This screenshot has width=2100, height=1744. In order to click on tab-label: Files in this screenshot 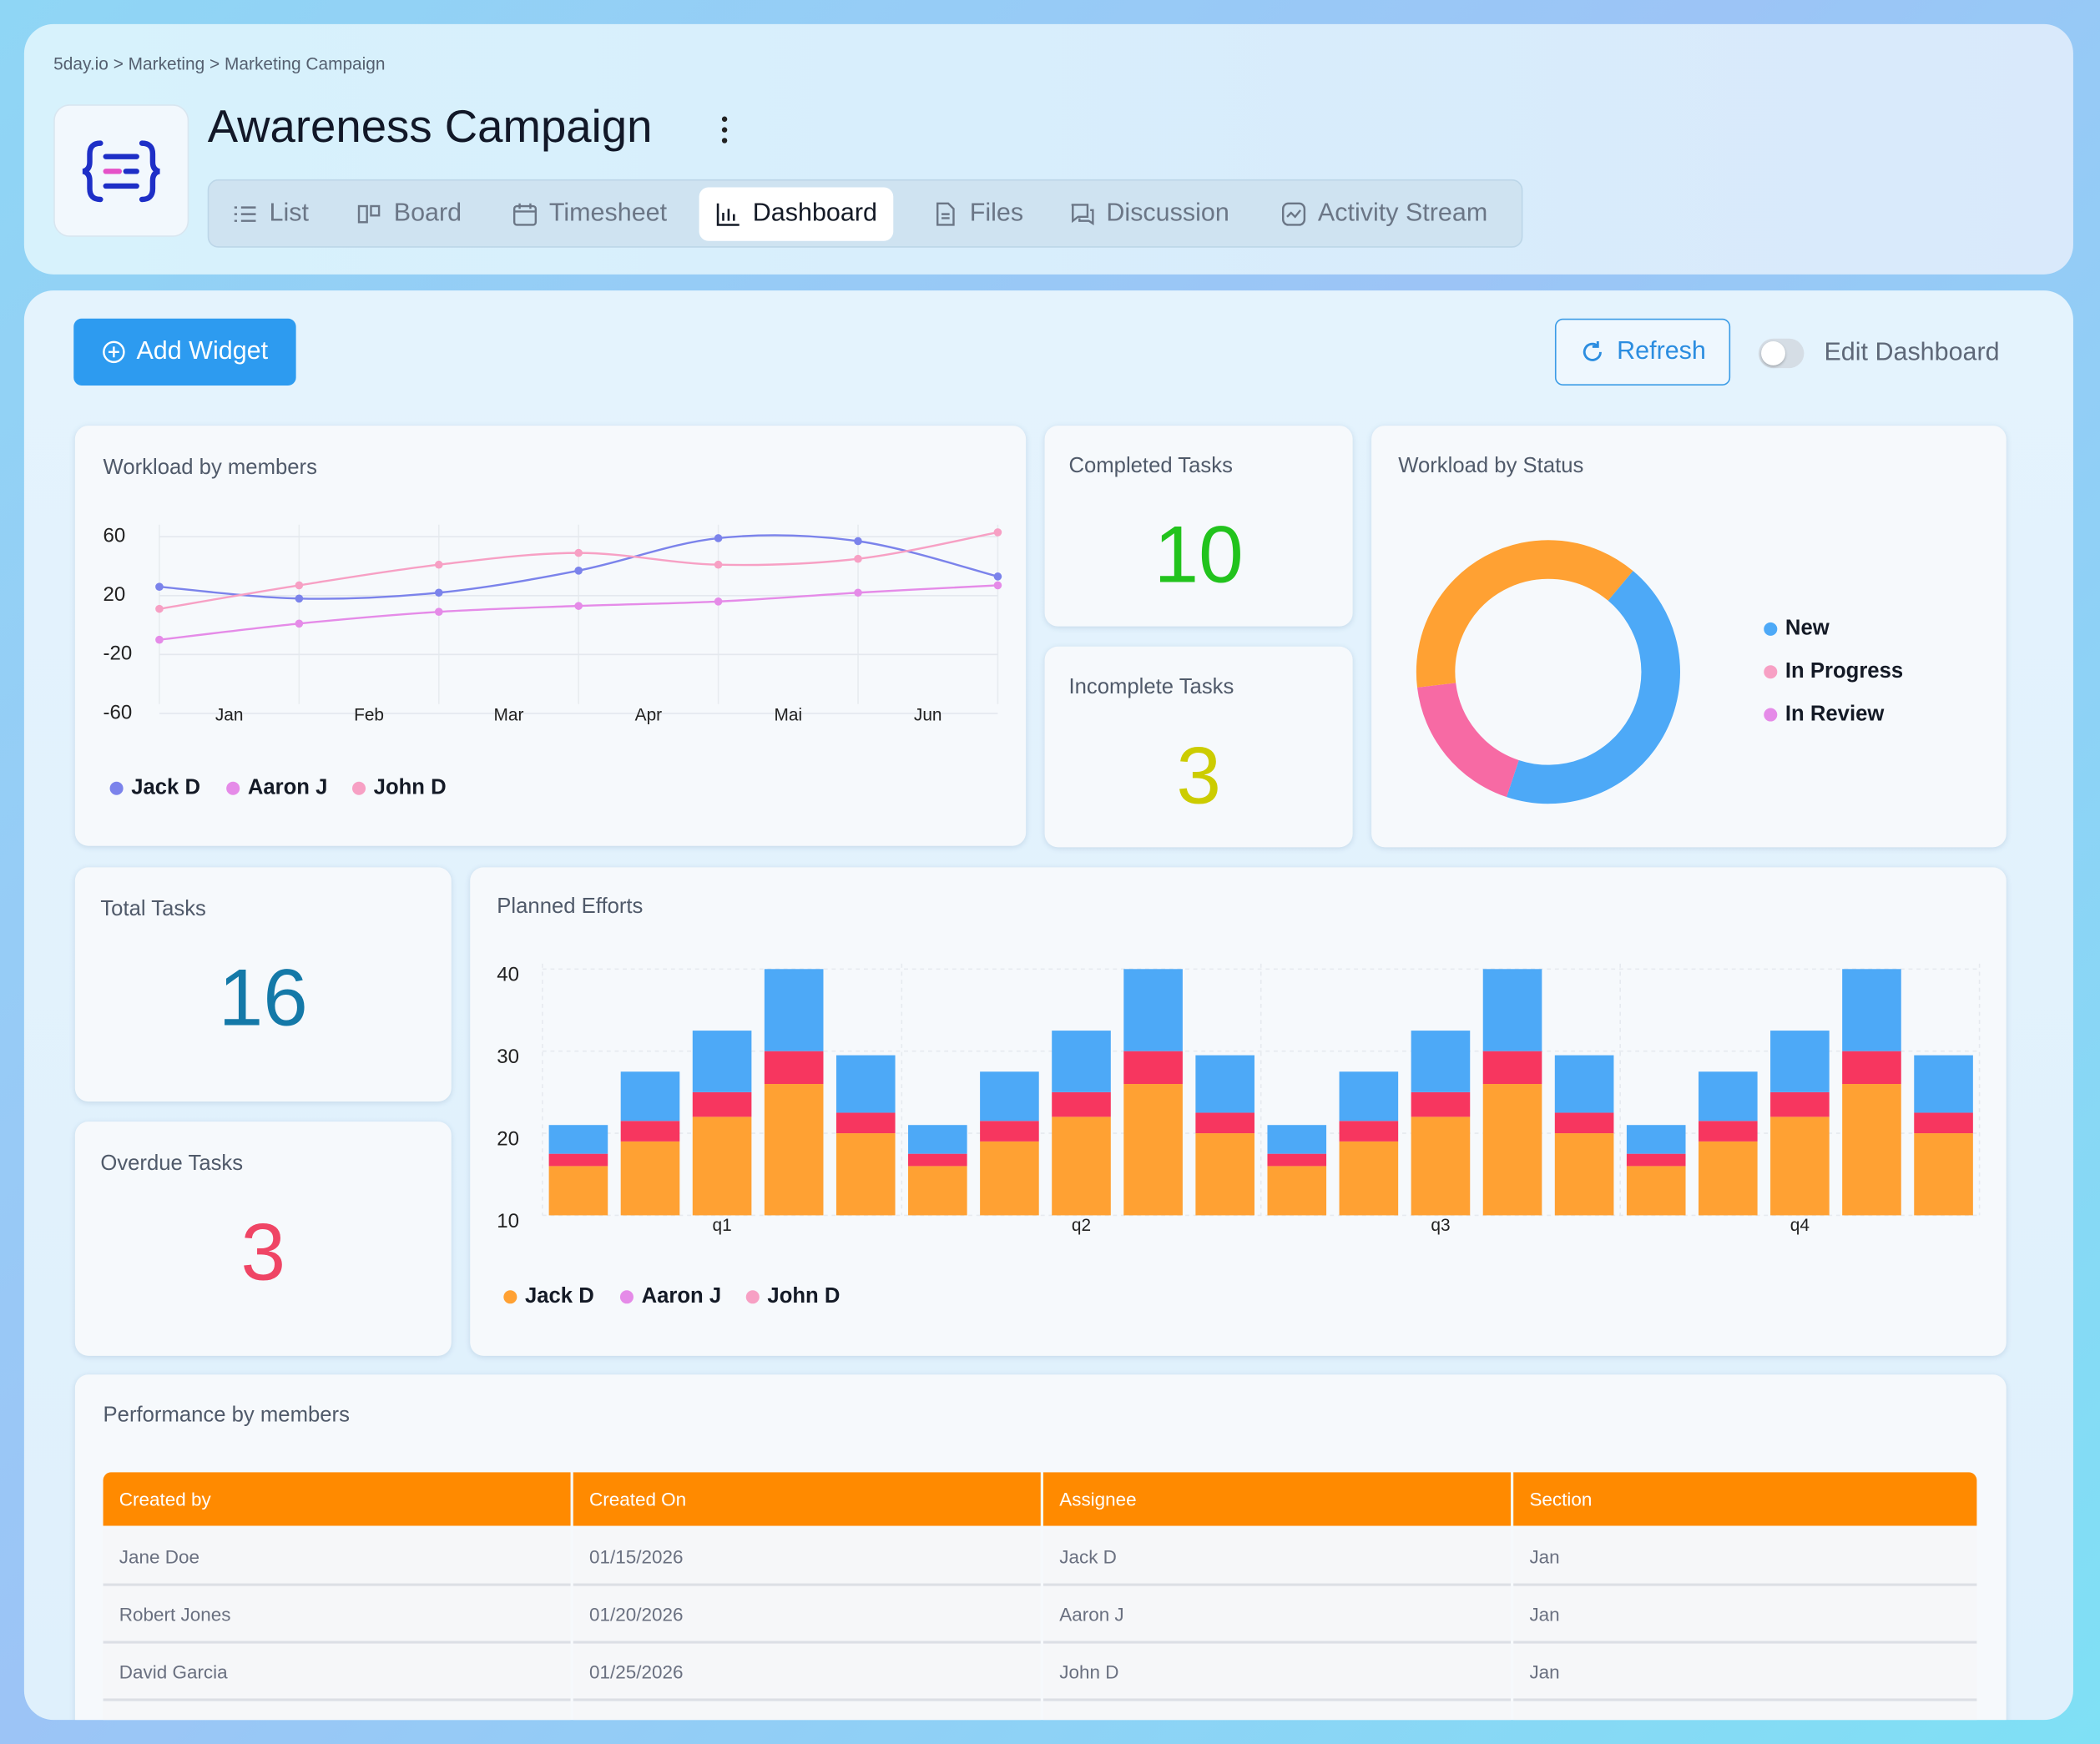, I will do `click(996, 213)`.